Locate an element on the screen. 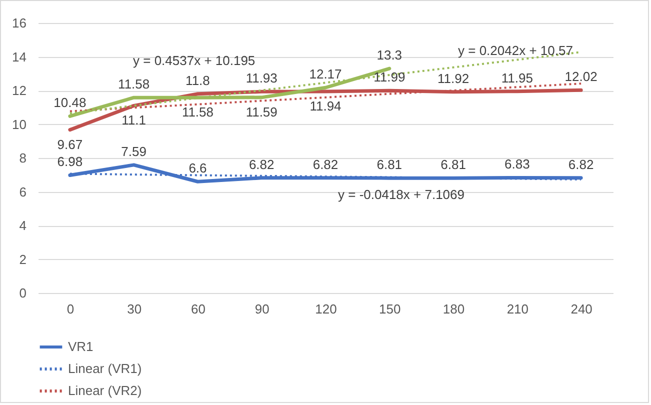 This screenshot has height=405, width=651. annotation: y = 0.4537x + 10.195 is located at coordinates (194, 60).